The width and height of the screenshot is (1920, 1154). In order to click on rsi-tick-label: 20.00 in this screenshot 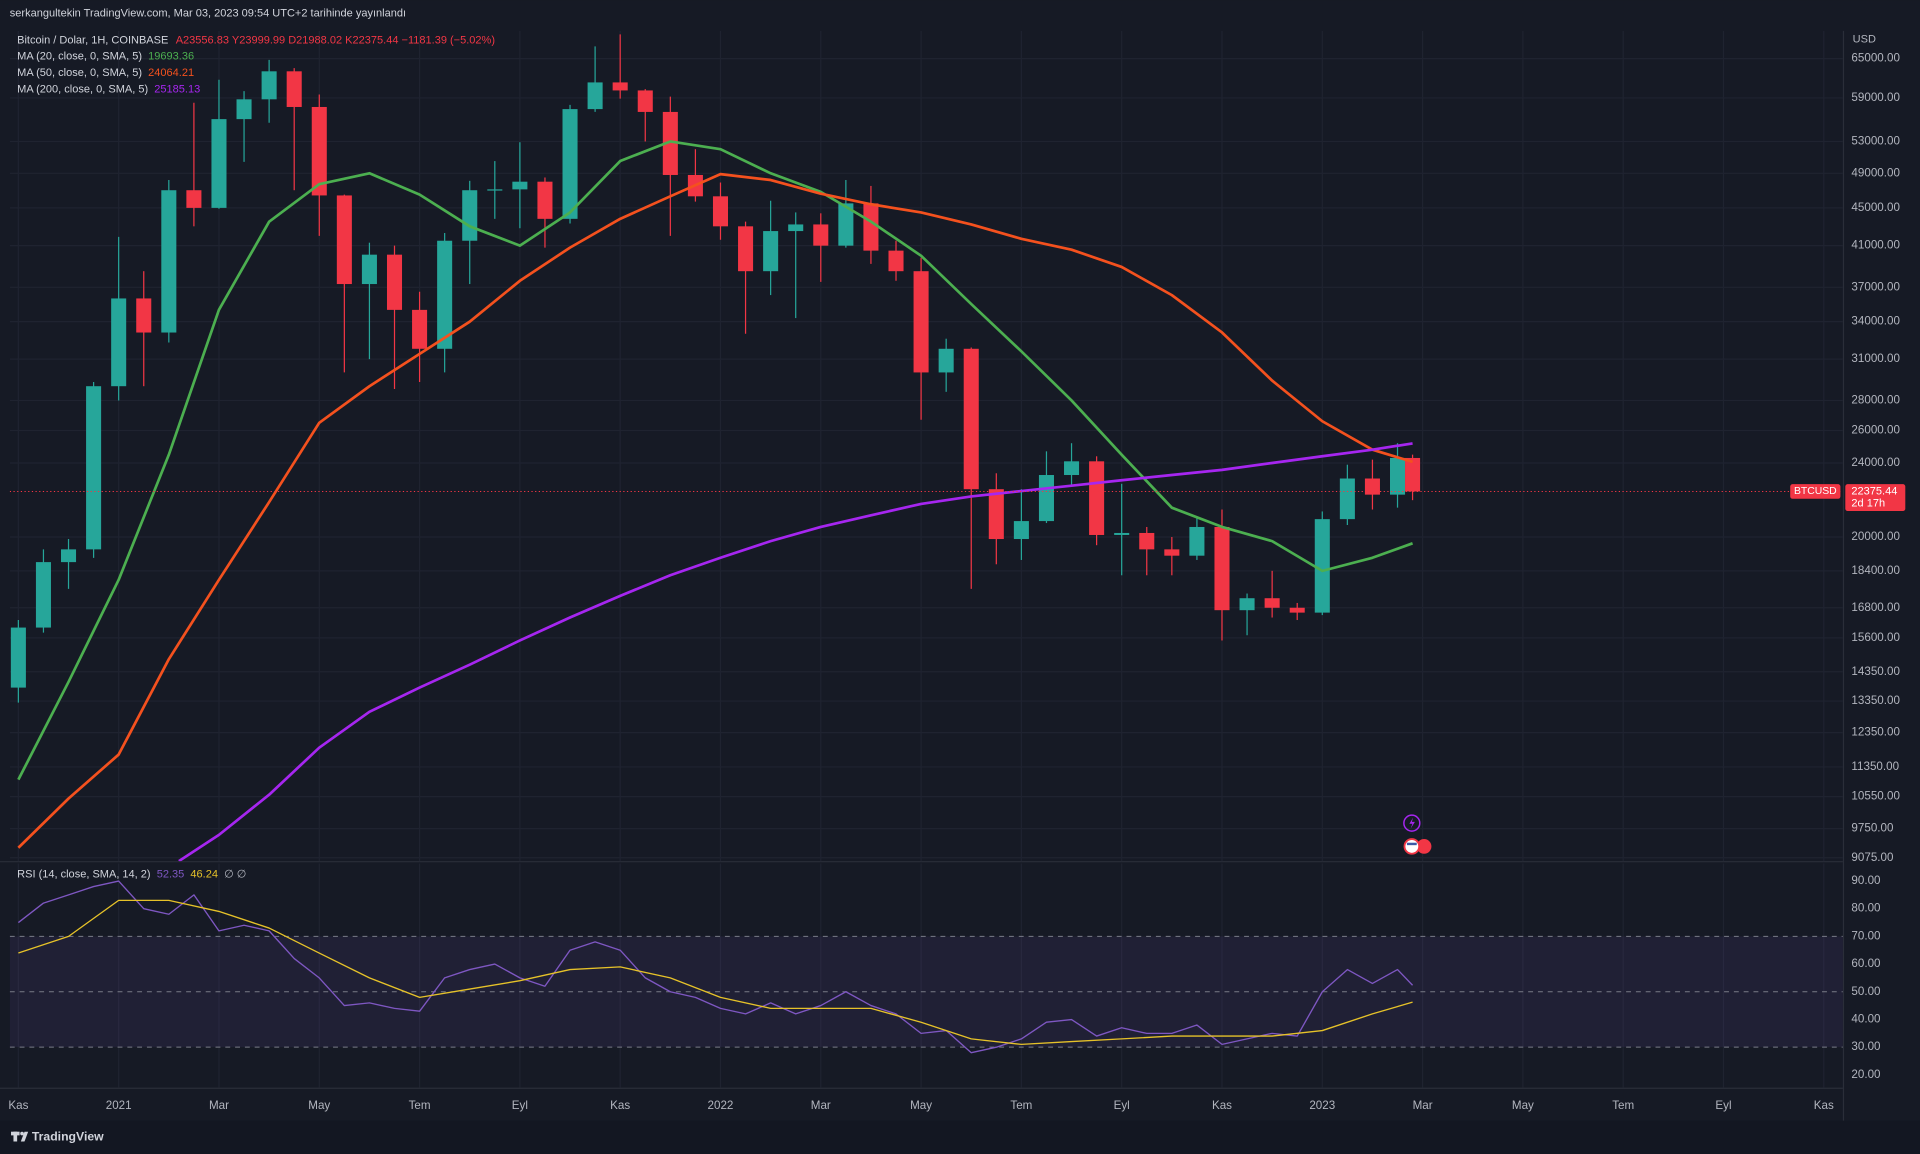, I will do `click(1866, 1074)`.